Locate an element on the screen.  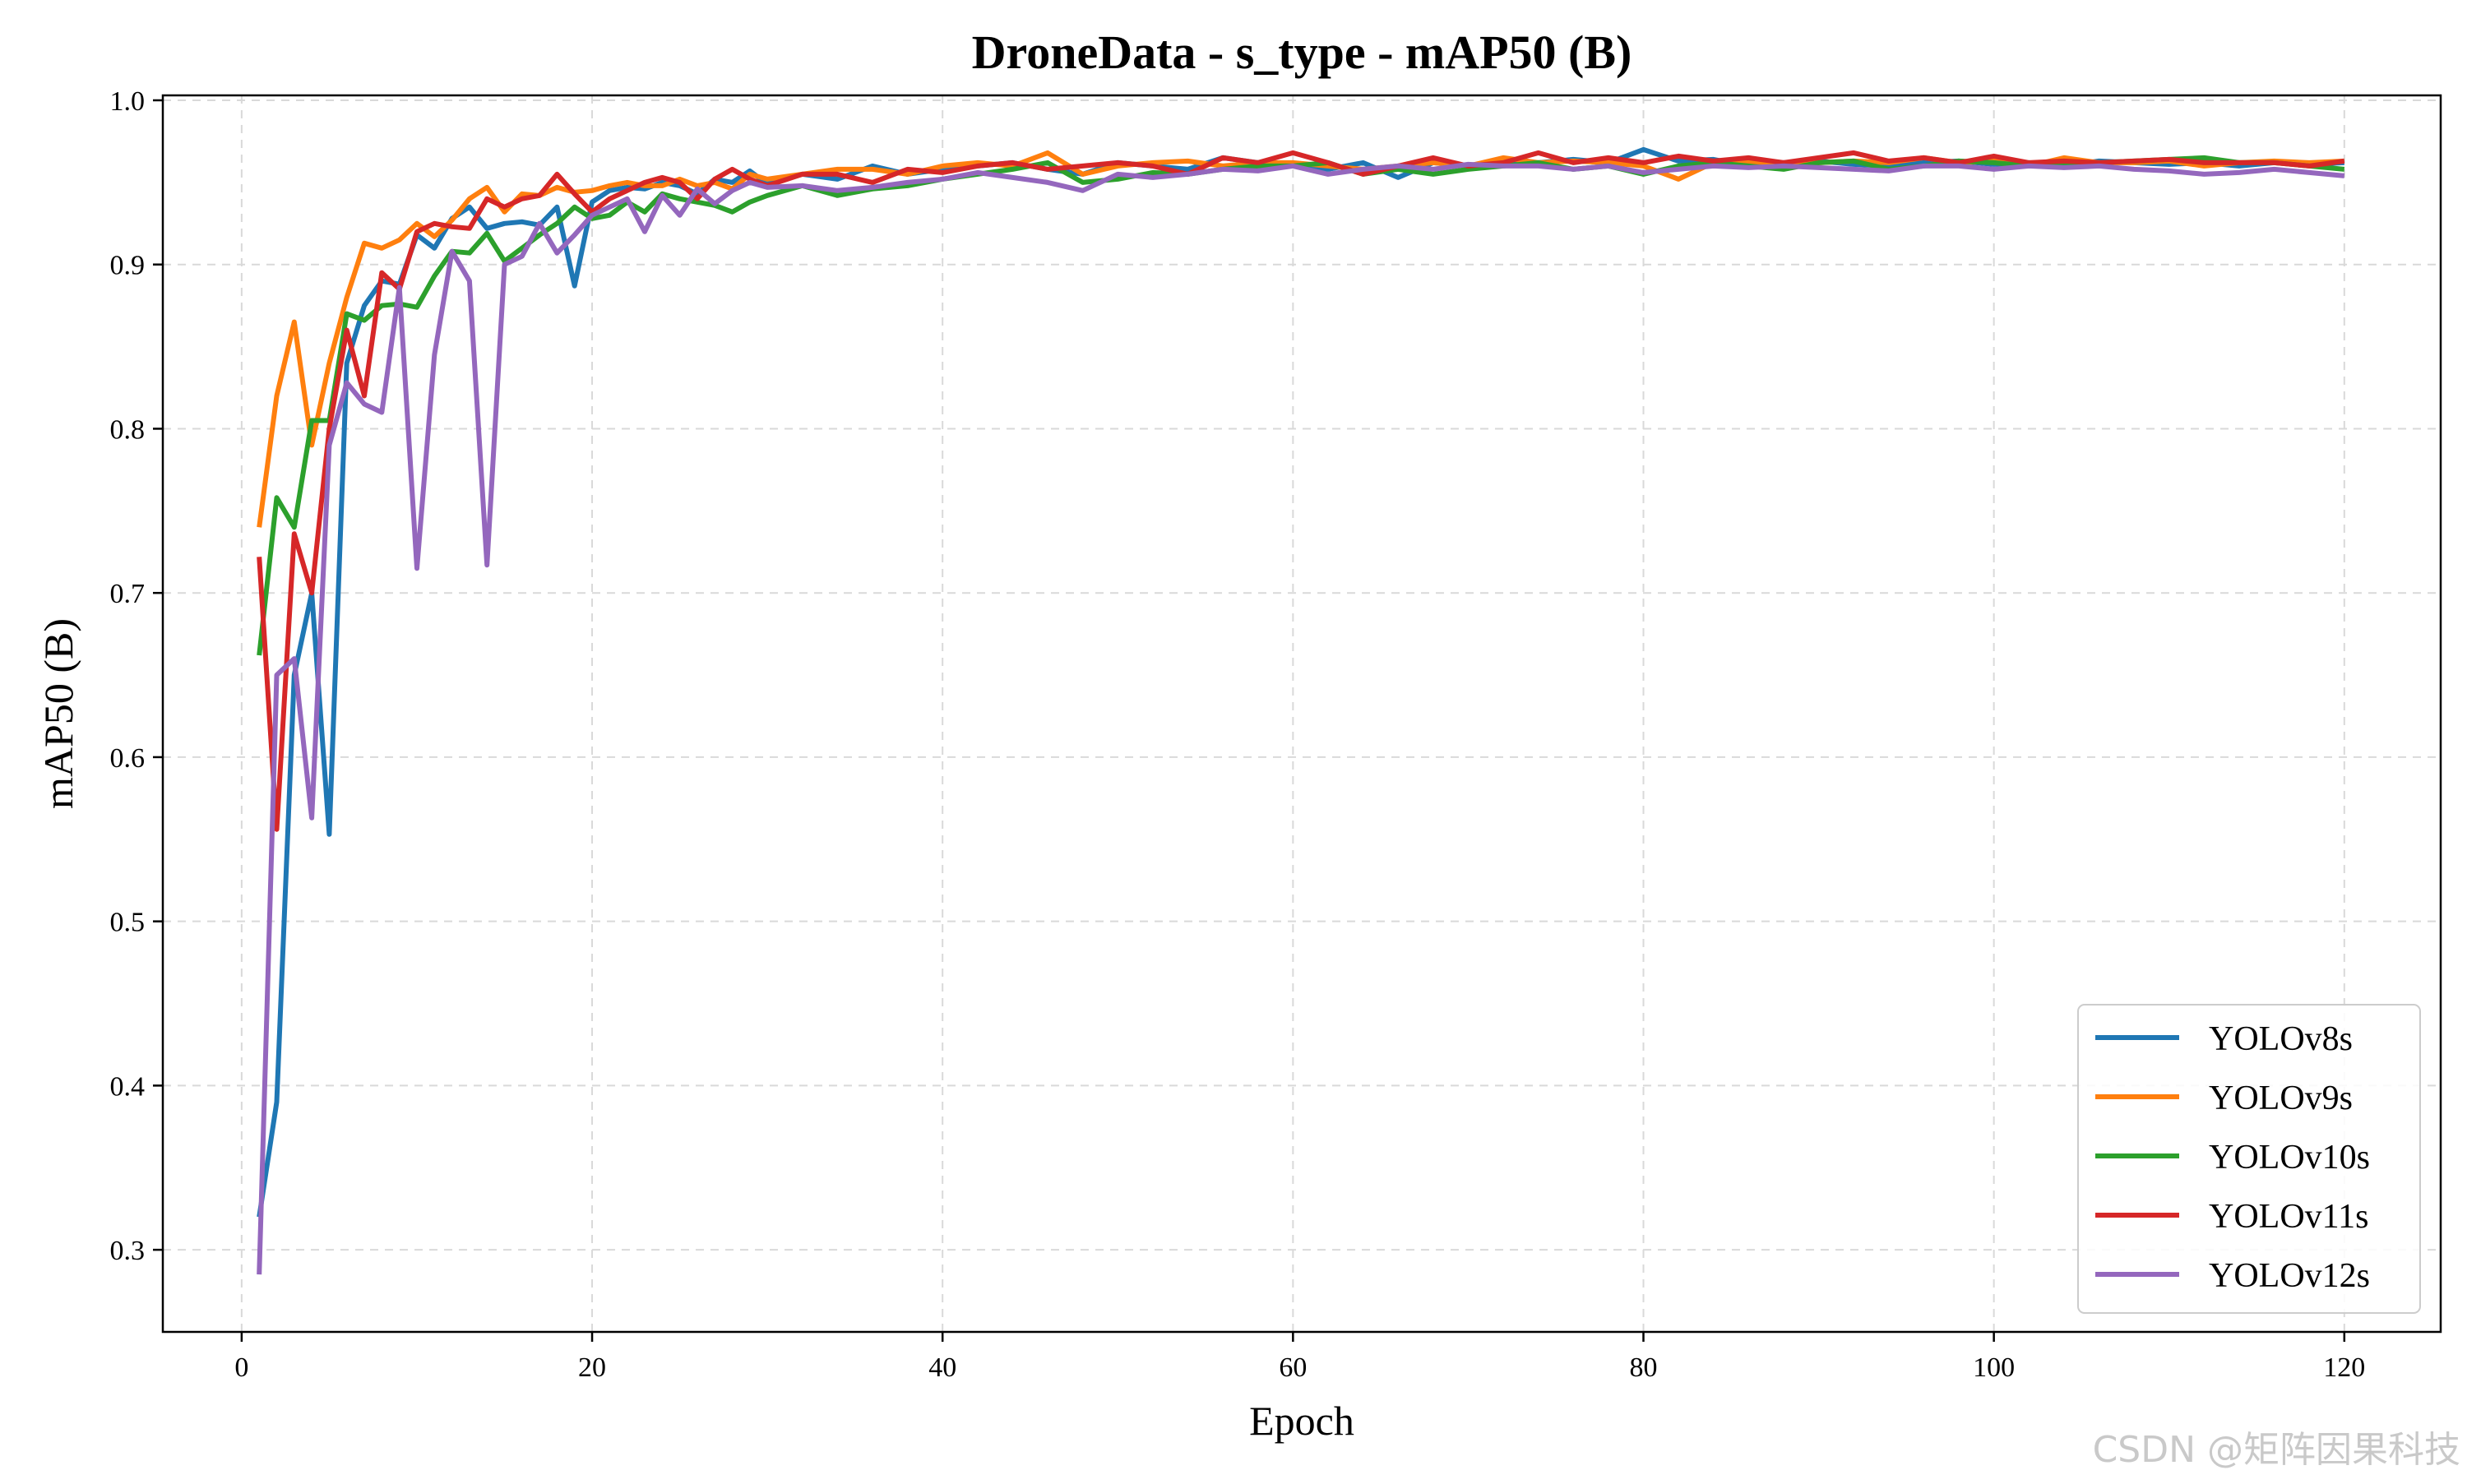
x-tick-label: 20 is located at coordinates (592, 1368).